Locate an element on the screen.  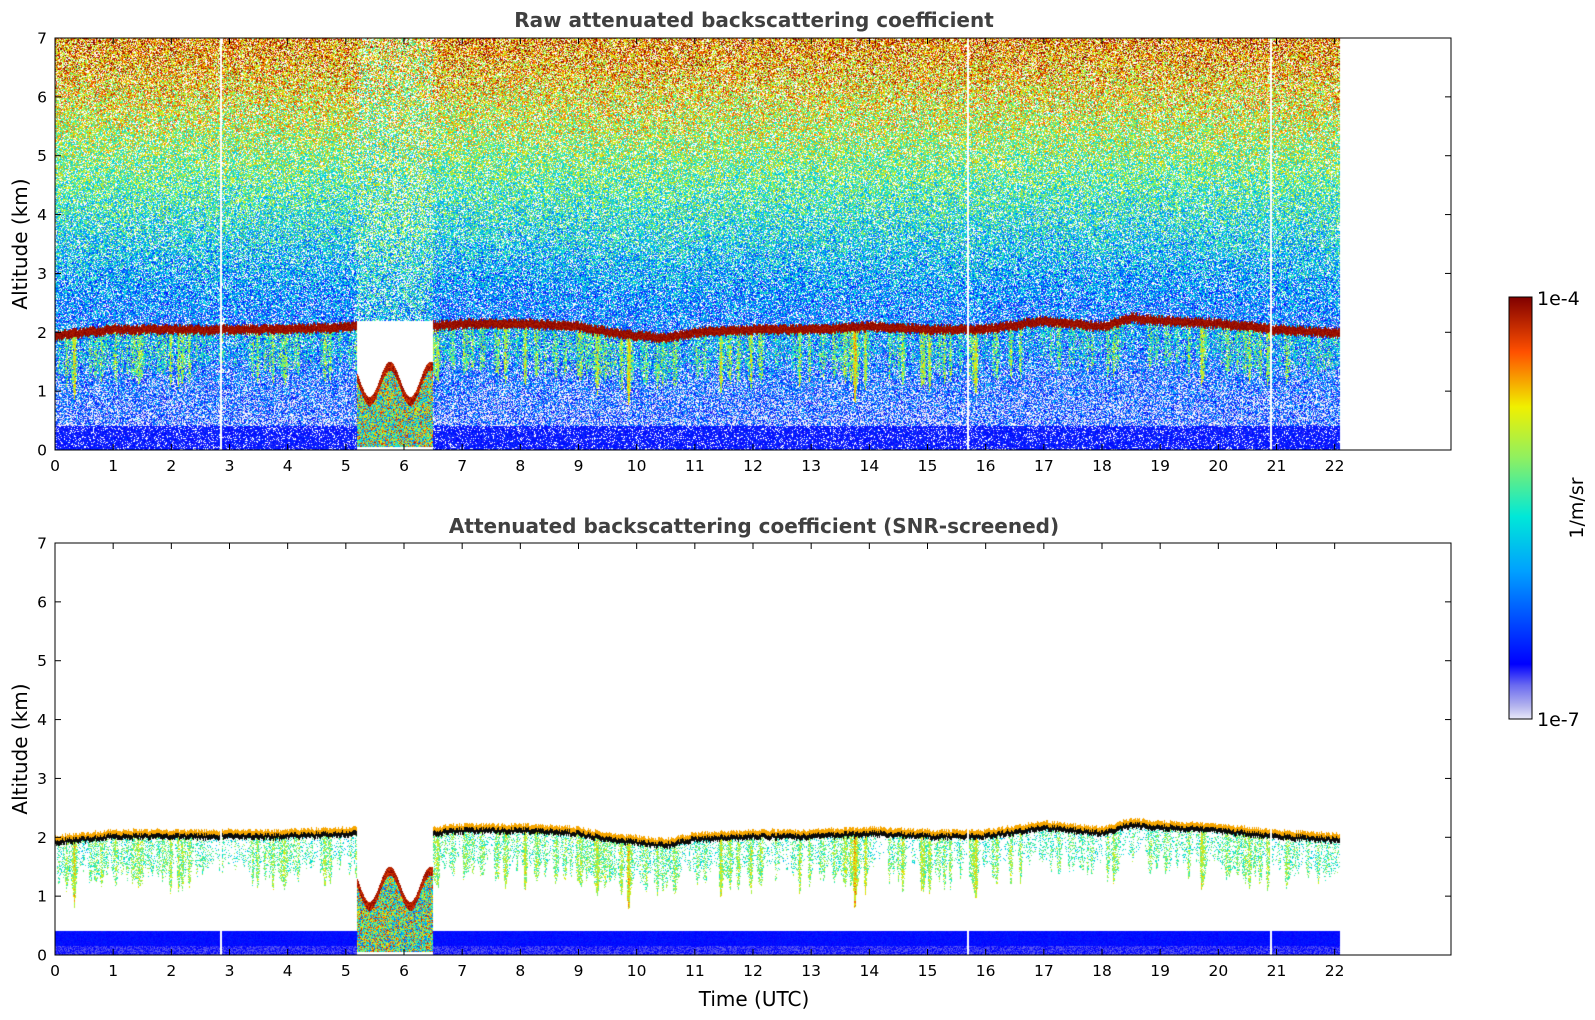
colorbar-min-label: 1e-7 is located at coordinates (1558, 720).